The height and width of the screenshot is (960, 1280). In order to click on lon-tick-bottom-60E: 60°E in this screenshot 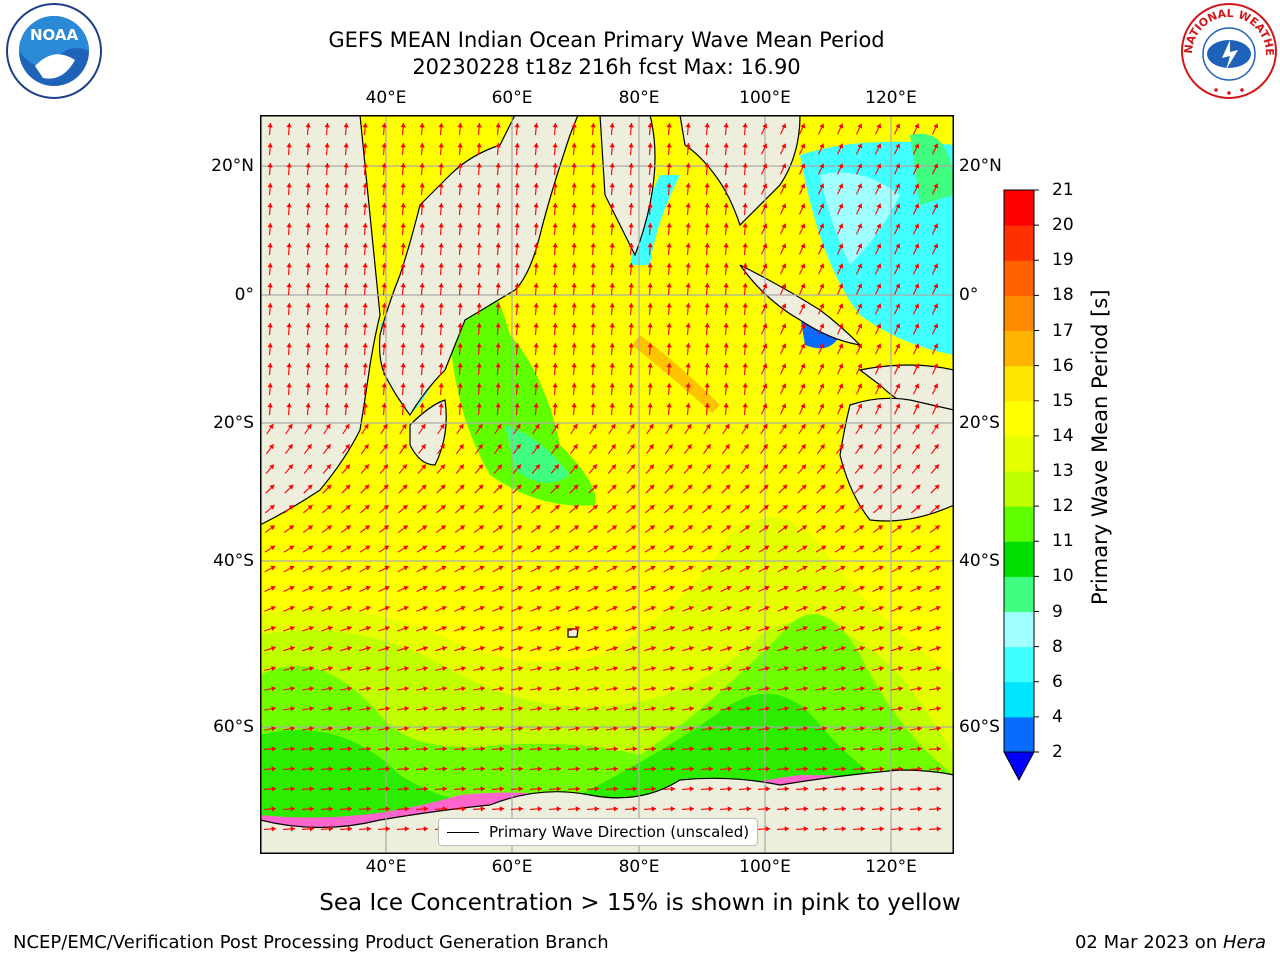, I will do `click(512, 867)`.